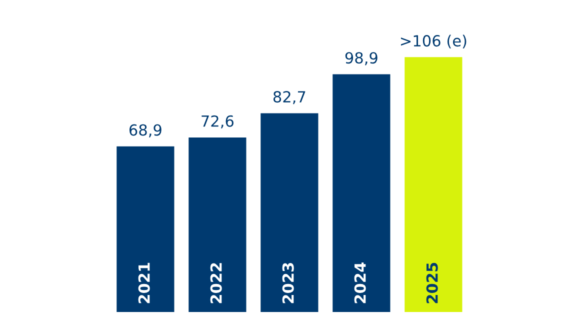 Image resolution: width=576 pixels, height=320 pixels. I want to click on x-tick-label: 2021, so click(144, 283).